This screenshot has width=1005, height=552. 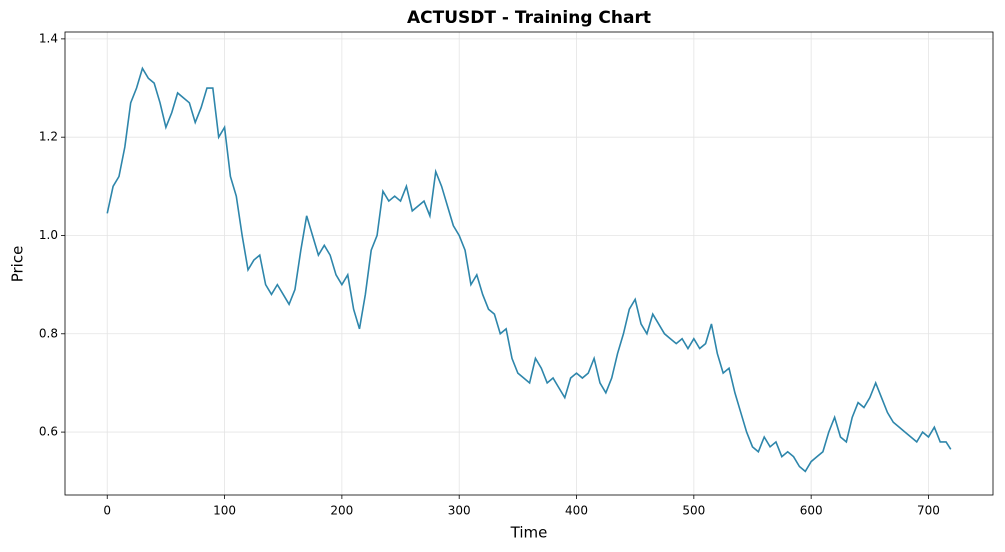 I want to click on x-tick-label: 0, so click(x=107, y=511).